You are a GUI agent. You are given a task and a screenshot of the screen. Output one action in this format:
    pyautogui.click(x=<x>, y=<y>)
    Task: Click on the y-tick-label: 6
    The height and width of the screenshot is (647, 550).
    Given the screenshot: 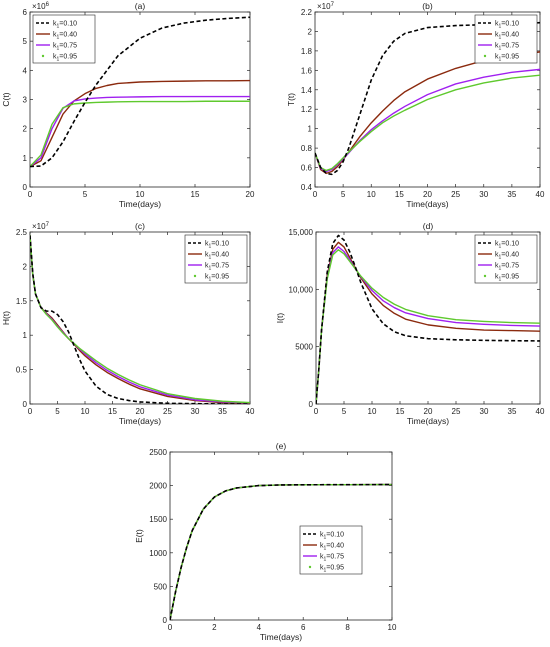 What is the action you would take?
    pyautogui.click(x=25, y=12)
    